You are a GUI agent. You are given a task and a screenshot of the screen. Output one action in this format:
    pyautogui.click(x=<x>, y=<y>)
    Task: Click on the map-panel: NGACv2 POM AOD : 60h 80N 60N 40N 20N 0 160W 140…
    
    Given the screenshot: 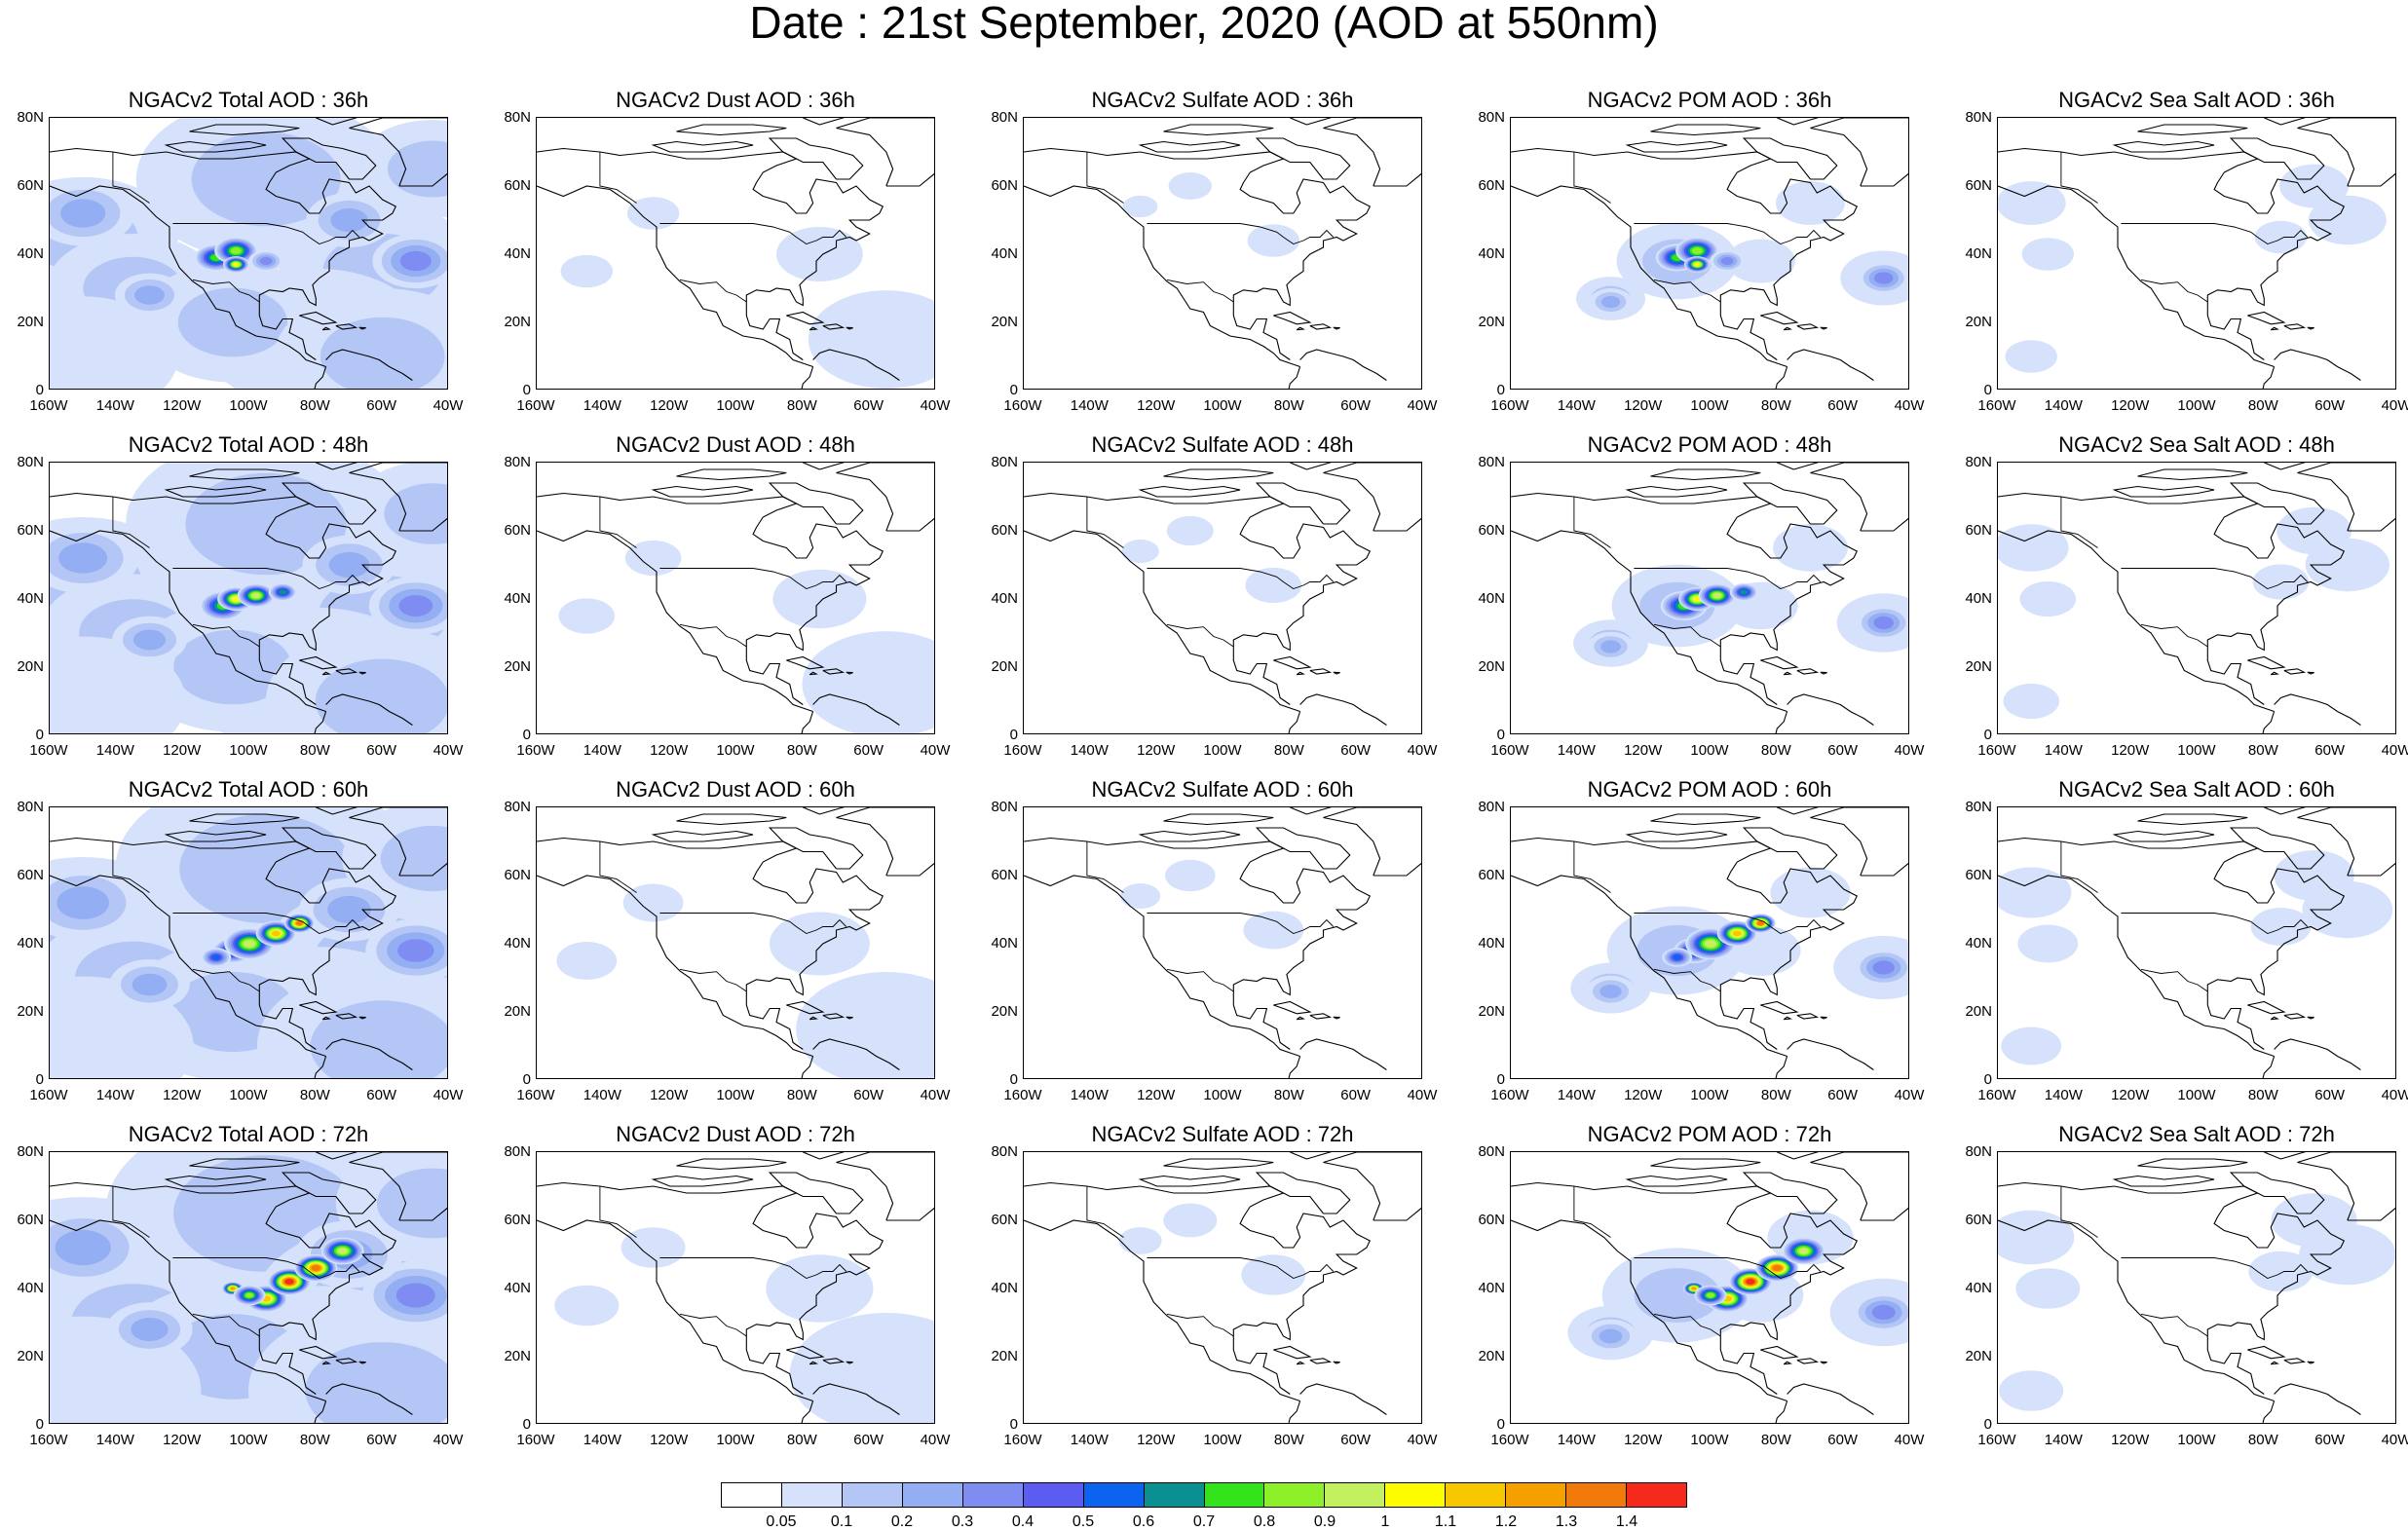 What is the action you would take?
    pyautogui.click(x=1704, y=936)
    